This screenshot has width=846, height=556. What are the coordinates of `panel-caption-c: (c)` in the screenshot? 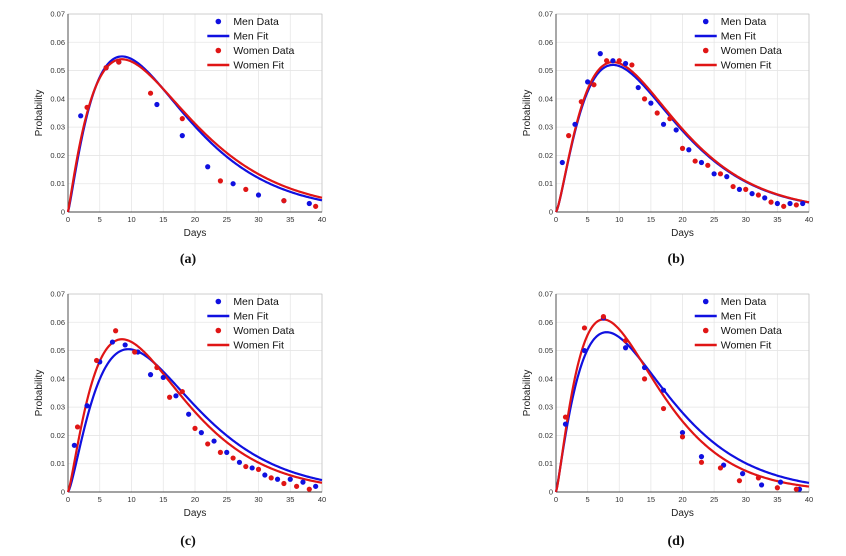 It's located at (188, 541).